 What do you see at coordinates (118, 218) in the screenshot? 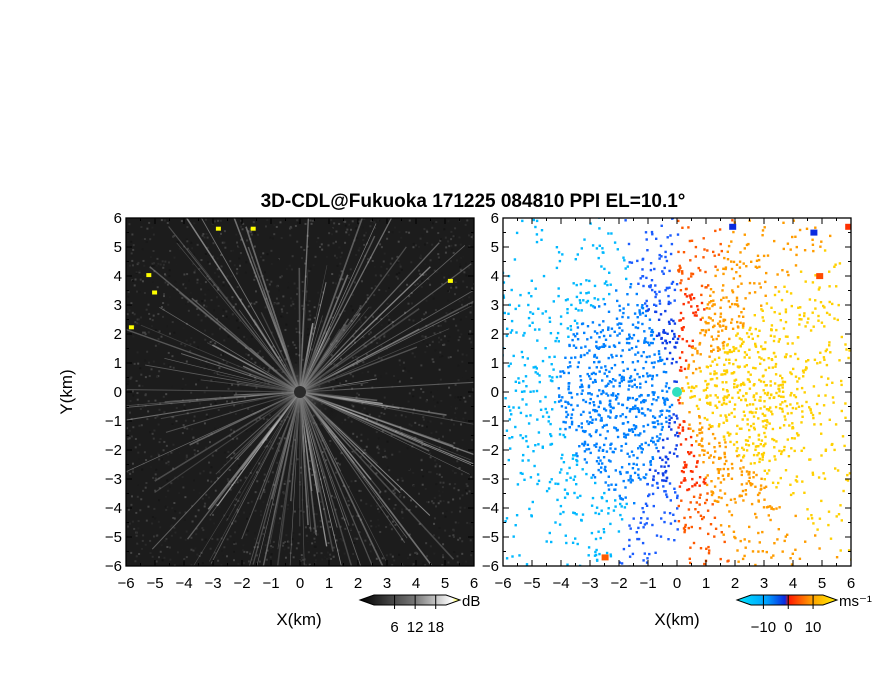
I see `reflectivity-y-tick-label: 6` at bounding box center [118, 218].